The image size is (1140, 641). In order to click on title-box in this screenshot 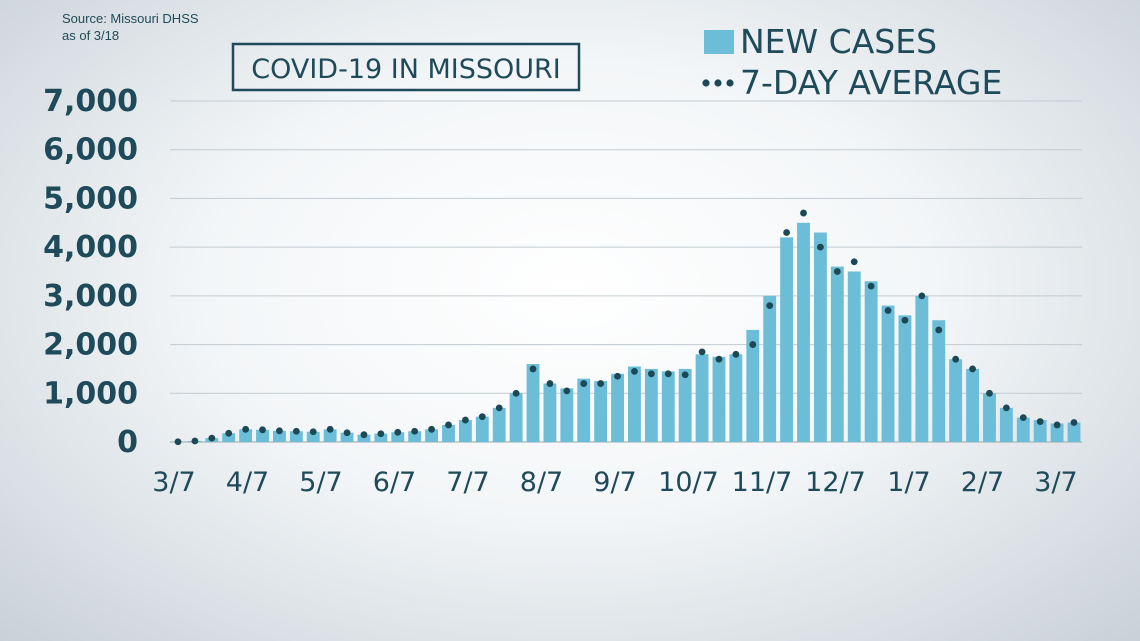, I will do `click(406, 67)`.